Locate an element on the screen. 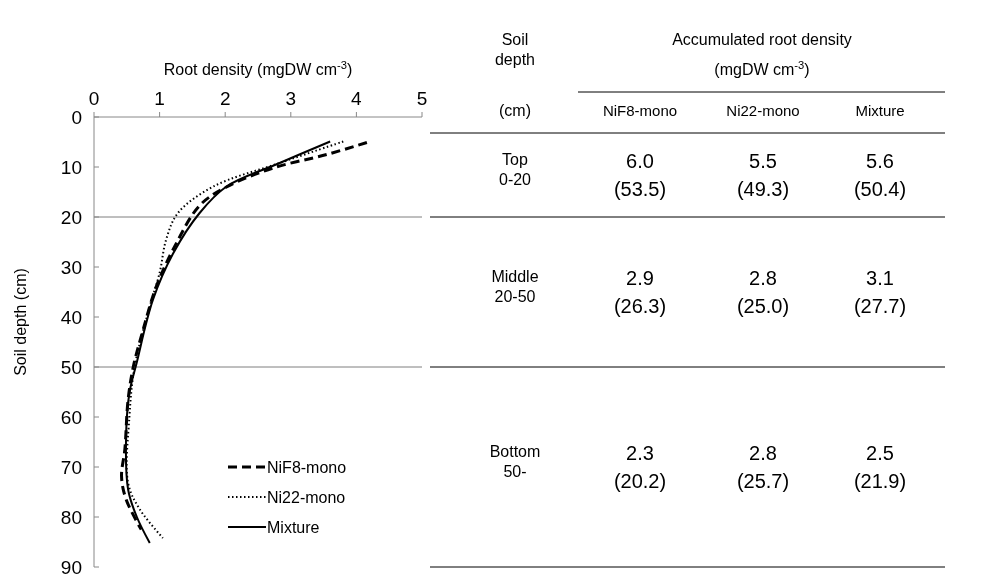  text: 2.9 (26.3) is located at coordinates (640, 292).